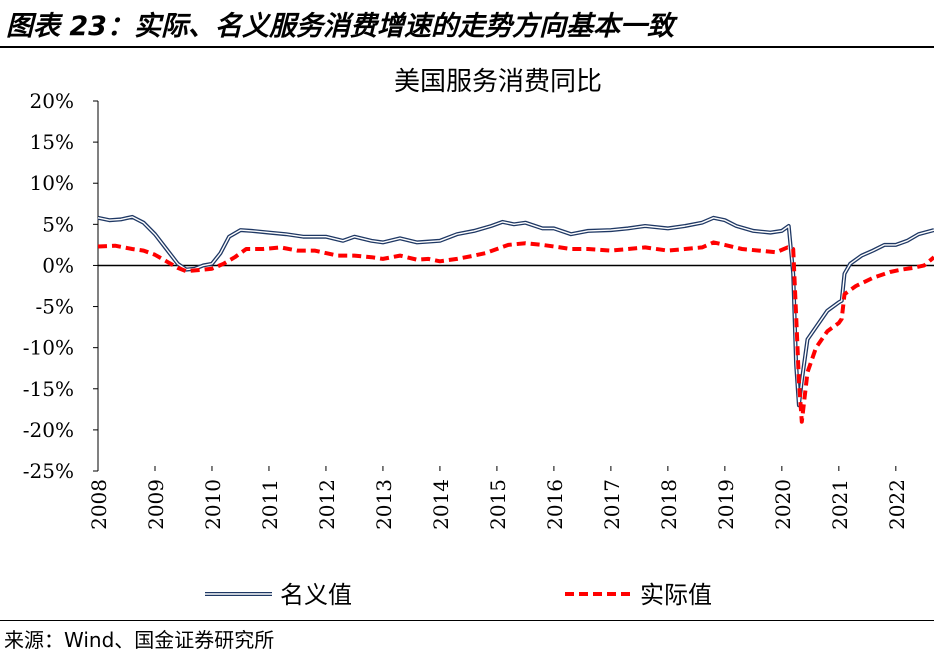  Describe the element at coordinates (278, 595) in the screenshot. I see `legend-item-nominal: 名义值` at that location.